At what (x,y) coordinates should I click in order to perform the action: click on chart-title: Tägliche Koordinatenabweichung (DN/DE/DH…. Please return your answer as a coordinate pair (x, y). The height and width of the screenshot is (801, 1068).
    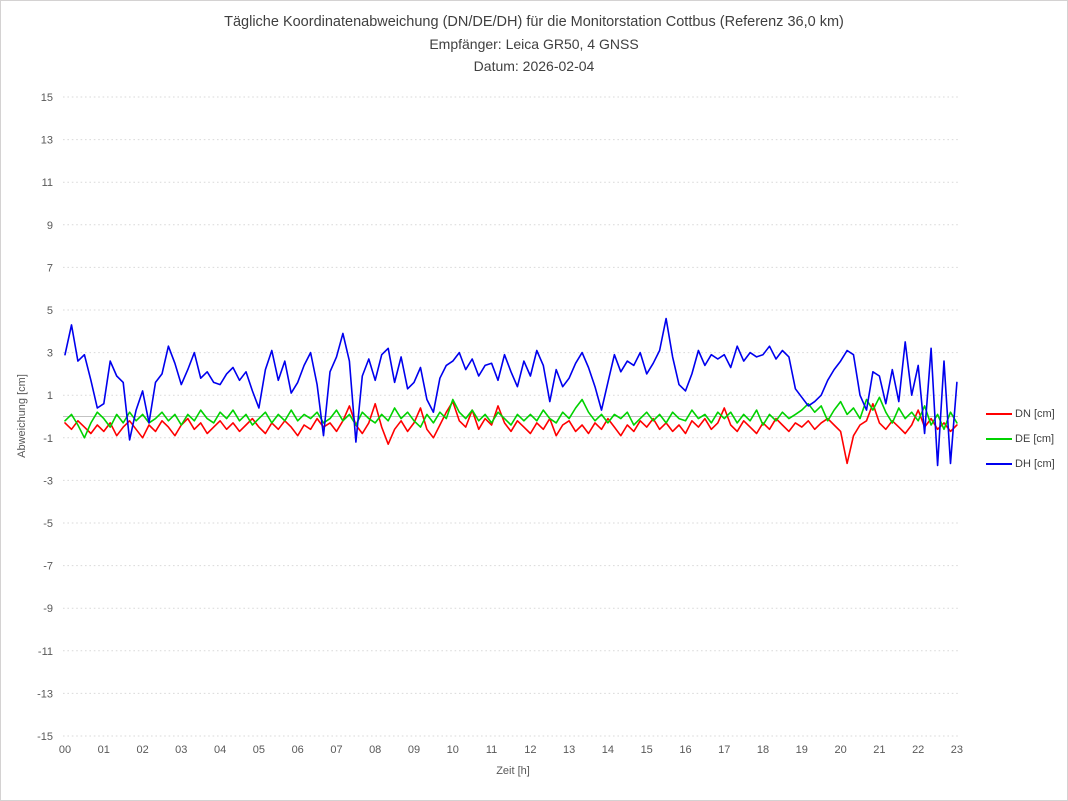
    Looking at the image, I should click on (534, 22).